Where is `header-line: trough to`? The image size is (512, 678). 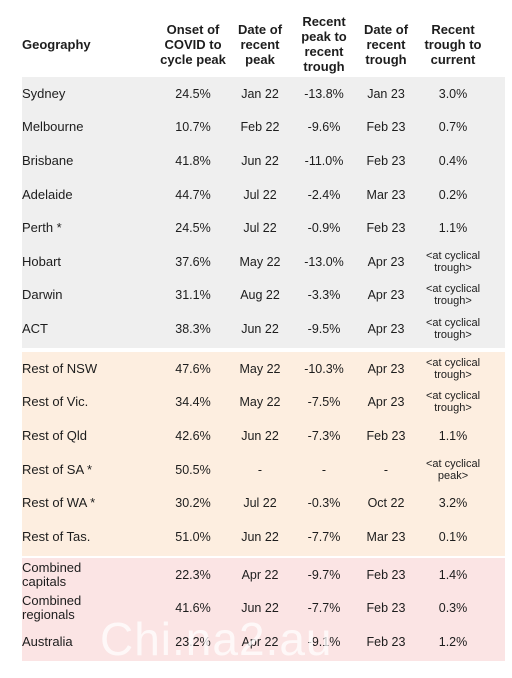 header-line: trough to is located at coordinates (453, 44).